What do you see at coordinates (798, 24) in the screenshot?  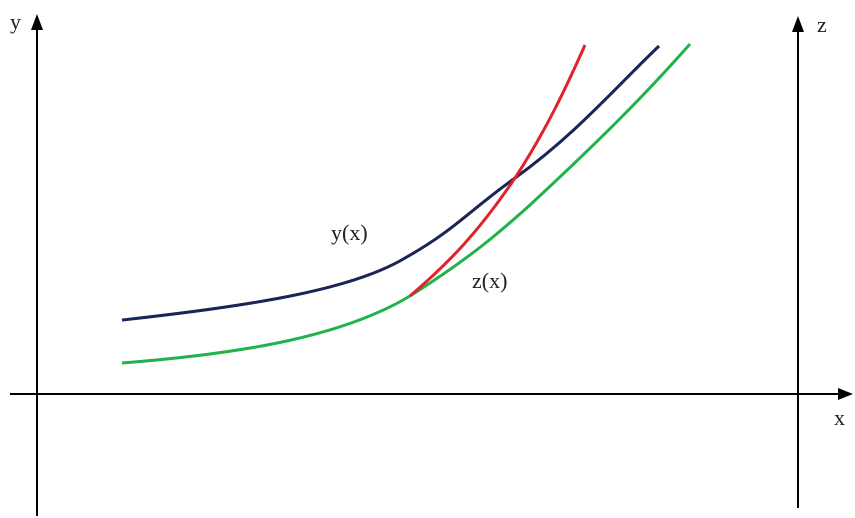 I see `z-axis-arrowhead` at bounding box center [798, 24].